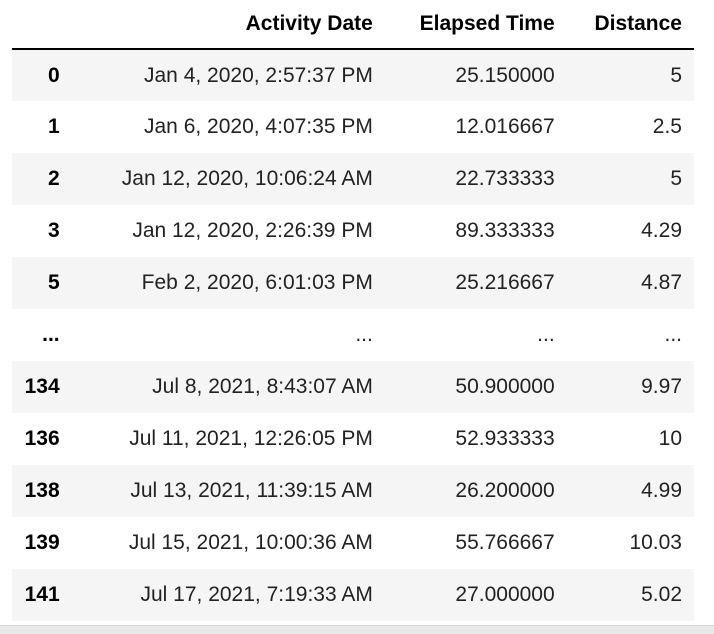 This screenshot has height=634, width=714. Describe the element at coordinates (661, 230) in the screenshot. I see `cell-distance: 4.29` at that location.